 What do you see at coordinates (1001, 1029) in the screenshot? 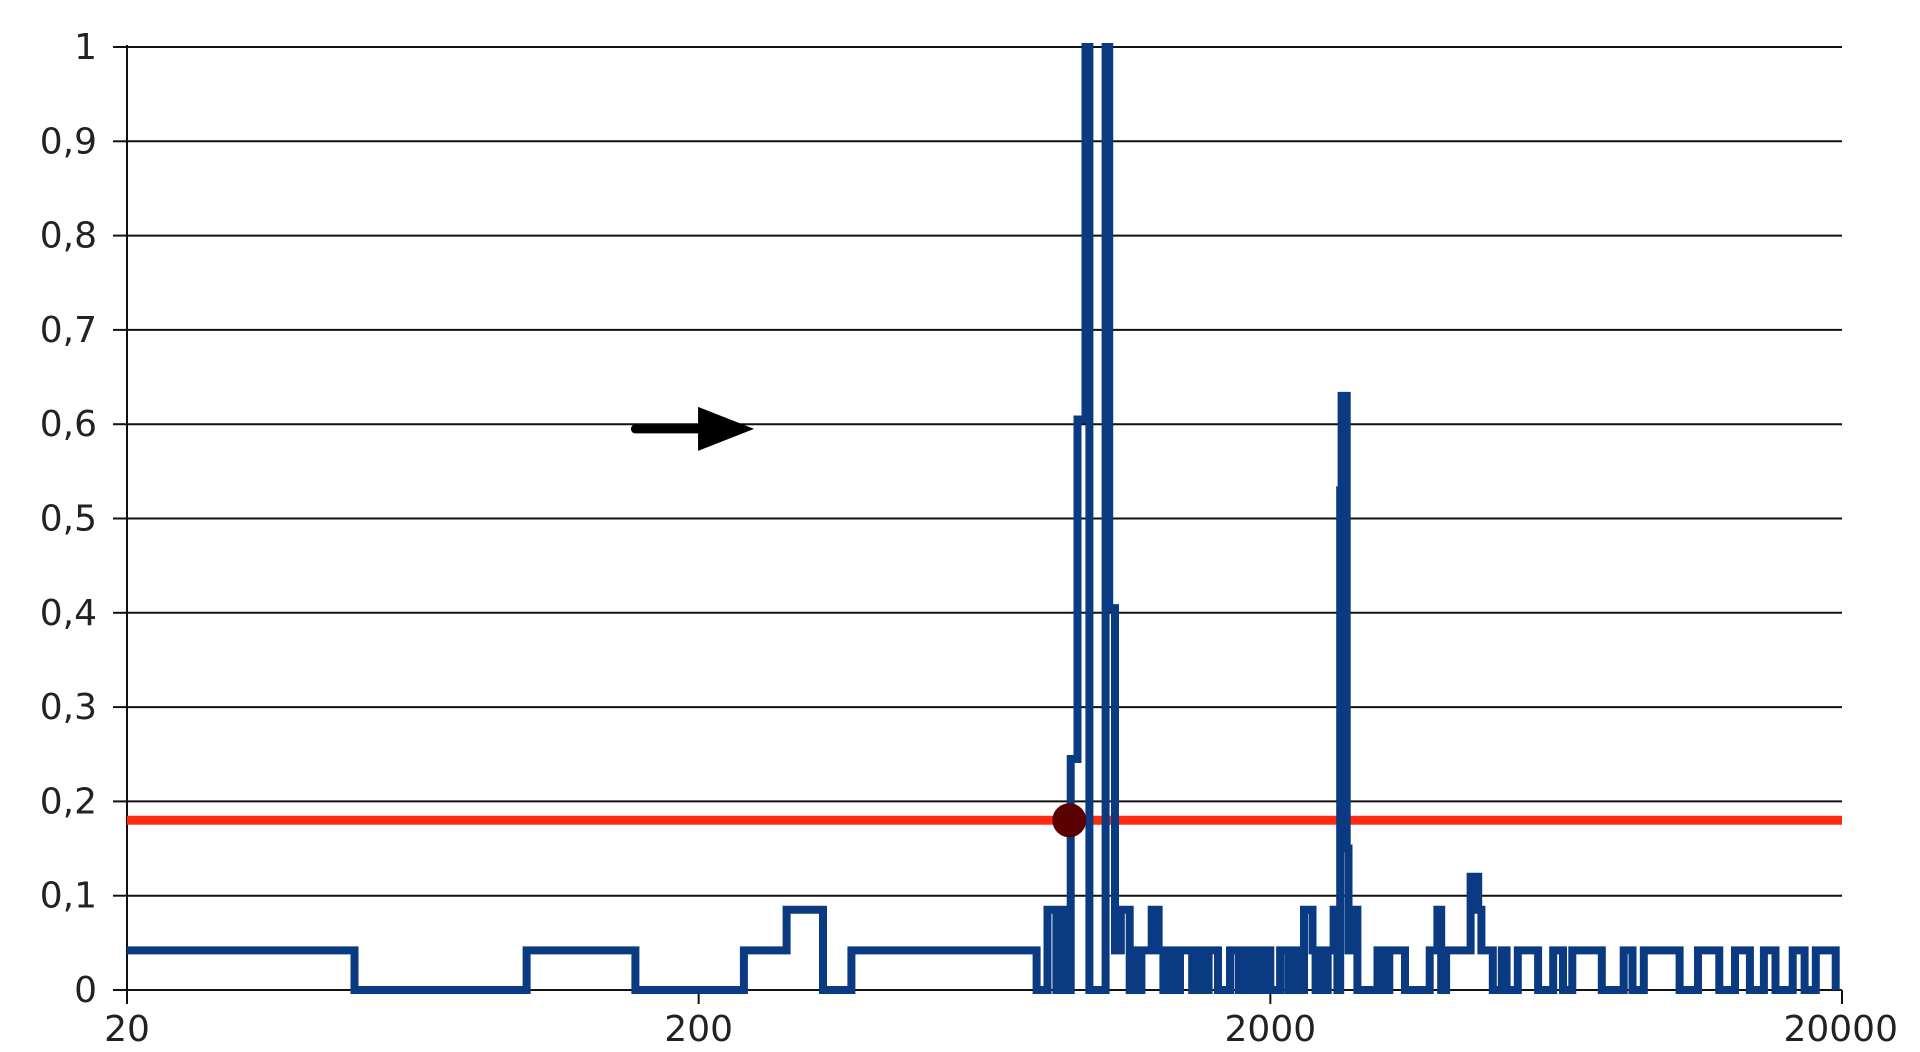
I see `x-tick-labels: 20 200 2000 20000` at bounding box center [1001, 1029].